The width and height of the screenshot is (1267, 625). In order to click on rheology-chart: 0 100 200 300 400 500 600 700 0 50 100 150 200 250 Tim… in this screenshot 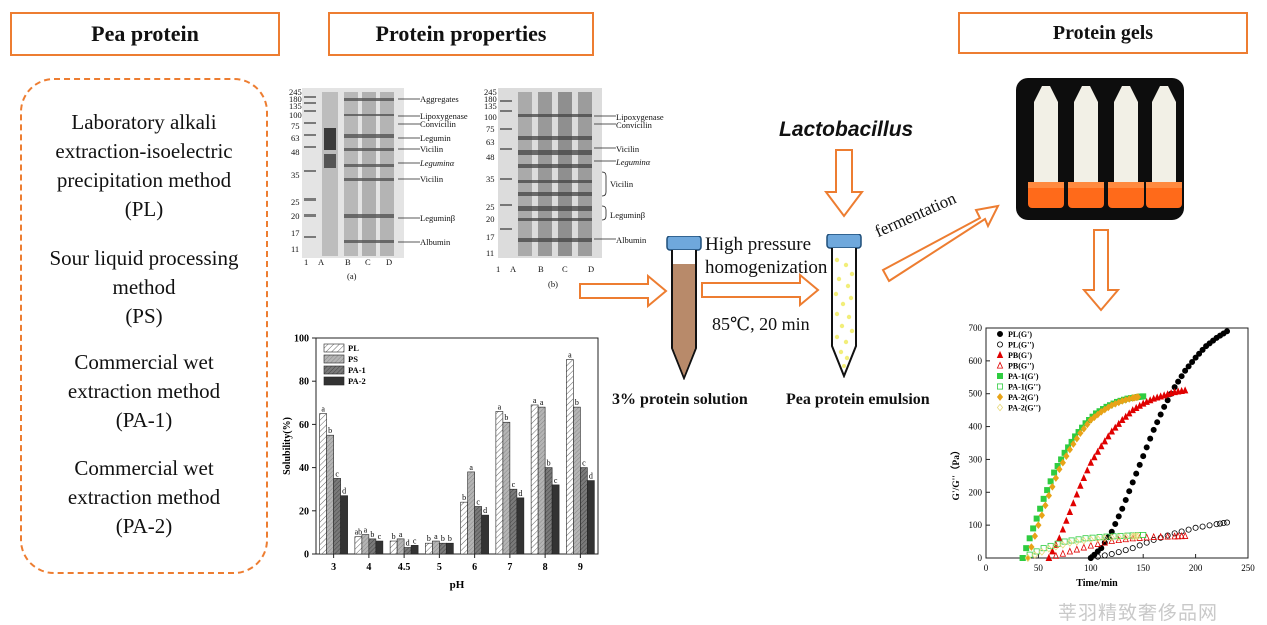, I will do `click(1102, 456)`.